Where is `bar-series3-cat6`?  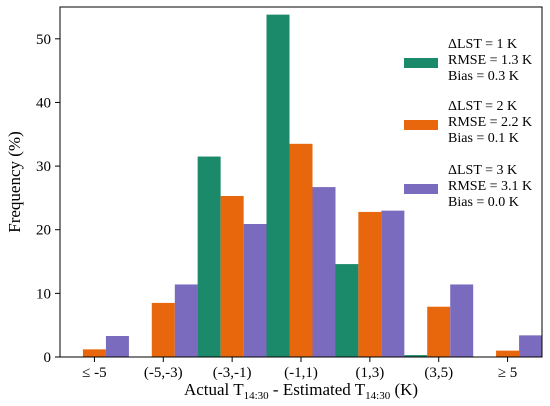 bar-series3-cat6 is located at coordinates (462, 320).